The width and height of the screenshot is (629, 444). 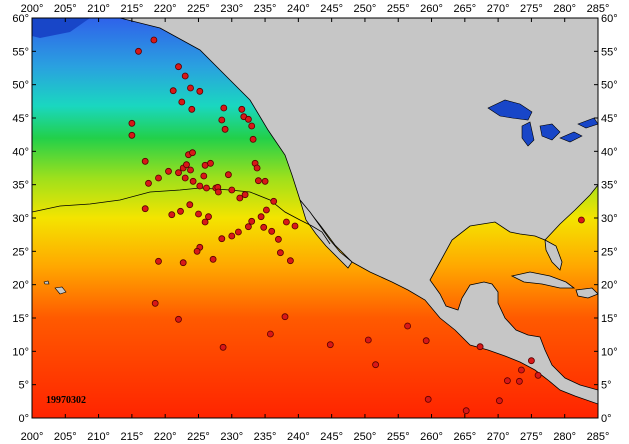 What do you see at coordinates (165, 9) in the screenshot?
I see `lon-tick-label-top: 220°` at bounding box center [165, 9].